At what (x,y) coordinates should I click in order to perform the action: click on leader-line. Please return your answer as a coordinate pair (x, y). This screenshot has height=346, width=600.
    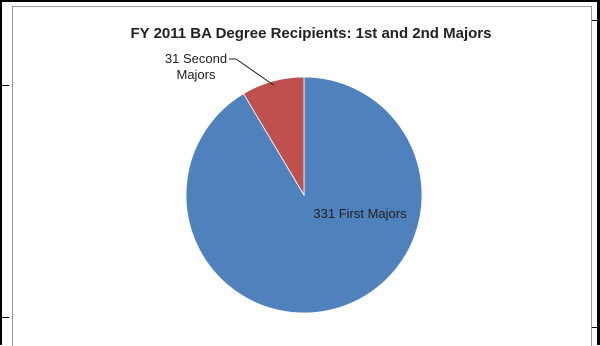
    Looking at the image, I should click on (251, 72).